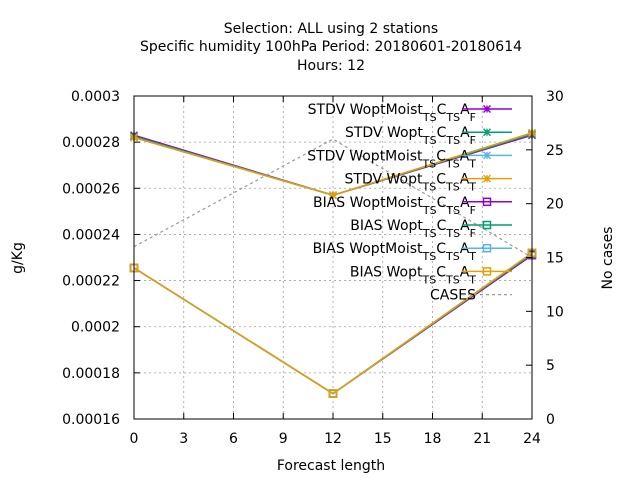 The width and height of the screenshot is (640, 480). I want to click on x-tick-label: 18, so click(433, 439).